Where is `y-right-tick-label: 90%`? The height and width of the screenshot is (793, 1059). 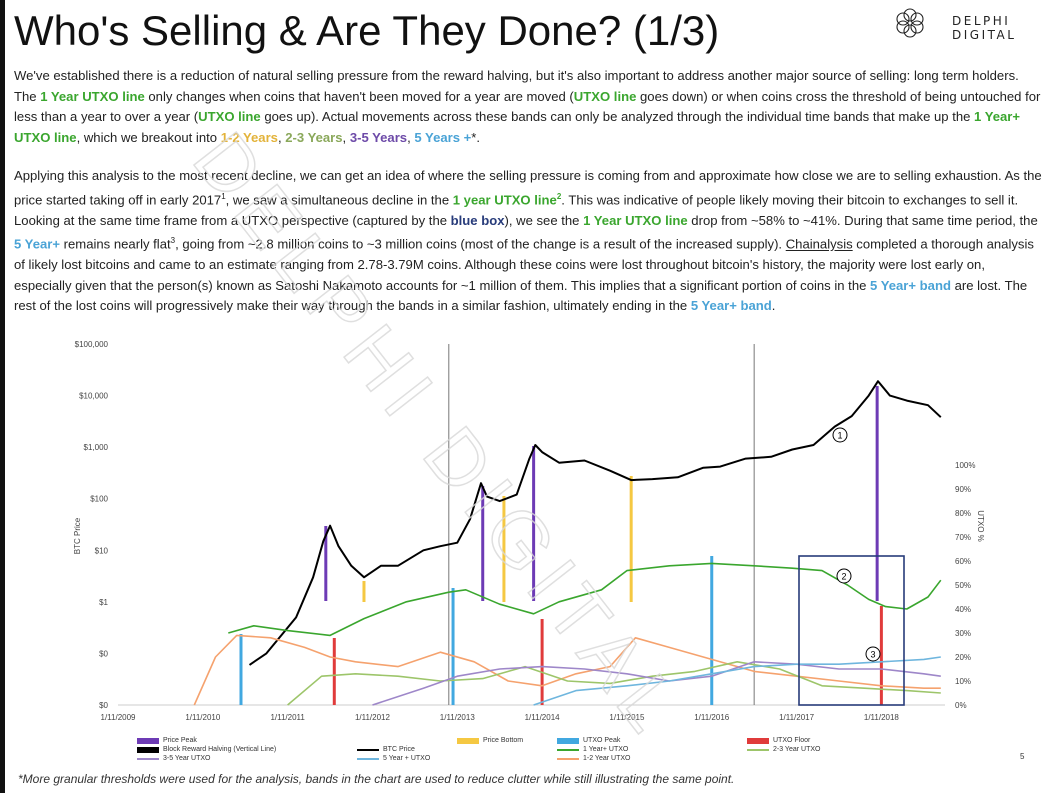 y-right-tick-label: 90% is located at coordinates (963, 489).